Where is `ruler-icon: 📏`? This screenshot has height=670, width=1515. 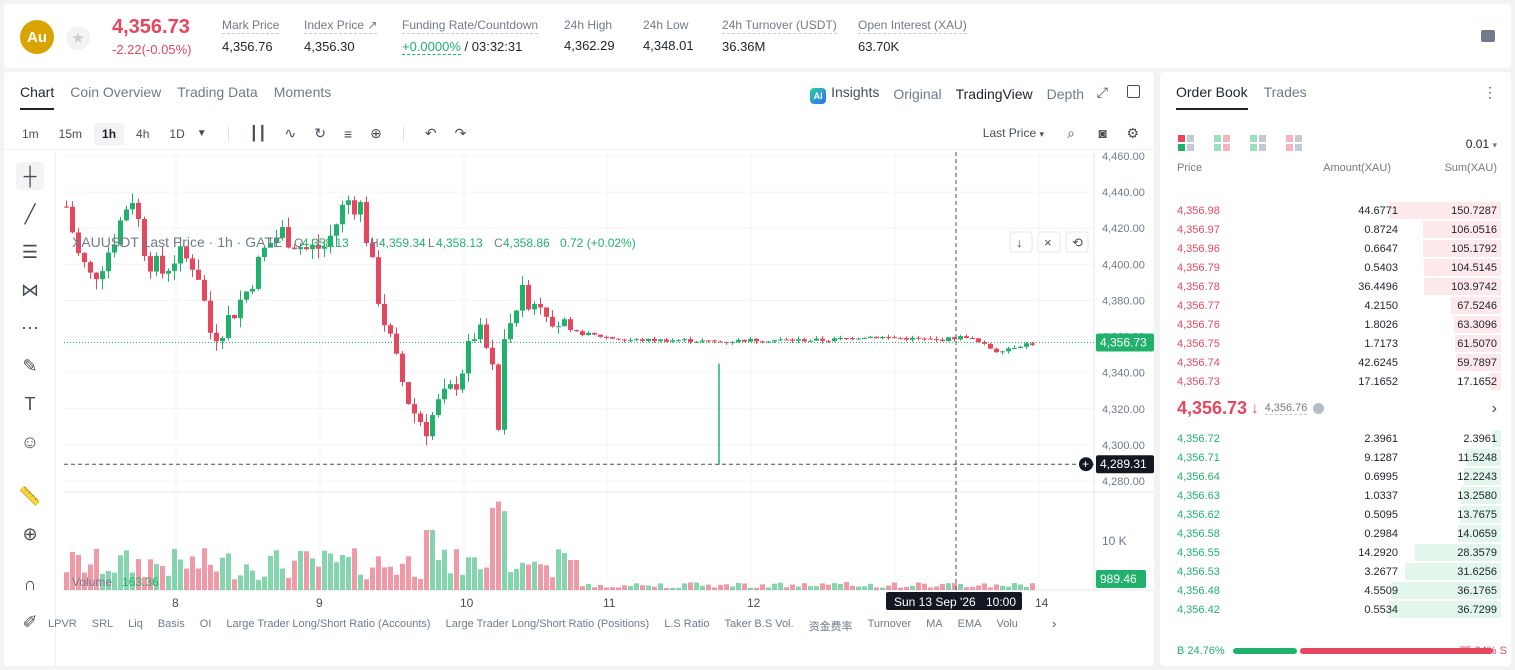
ruler-icon: 📏 is located at coordinates (30, 495).